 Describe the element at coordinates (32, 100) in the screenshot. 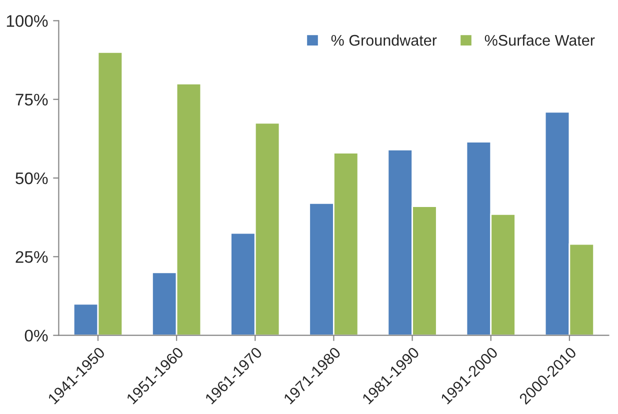

I see `y-tick-label: 75%` at that location.